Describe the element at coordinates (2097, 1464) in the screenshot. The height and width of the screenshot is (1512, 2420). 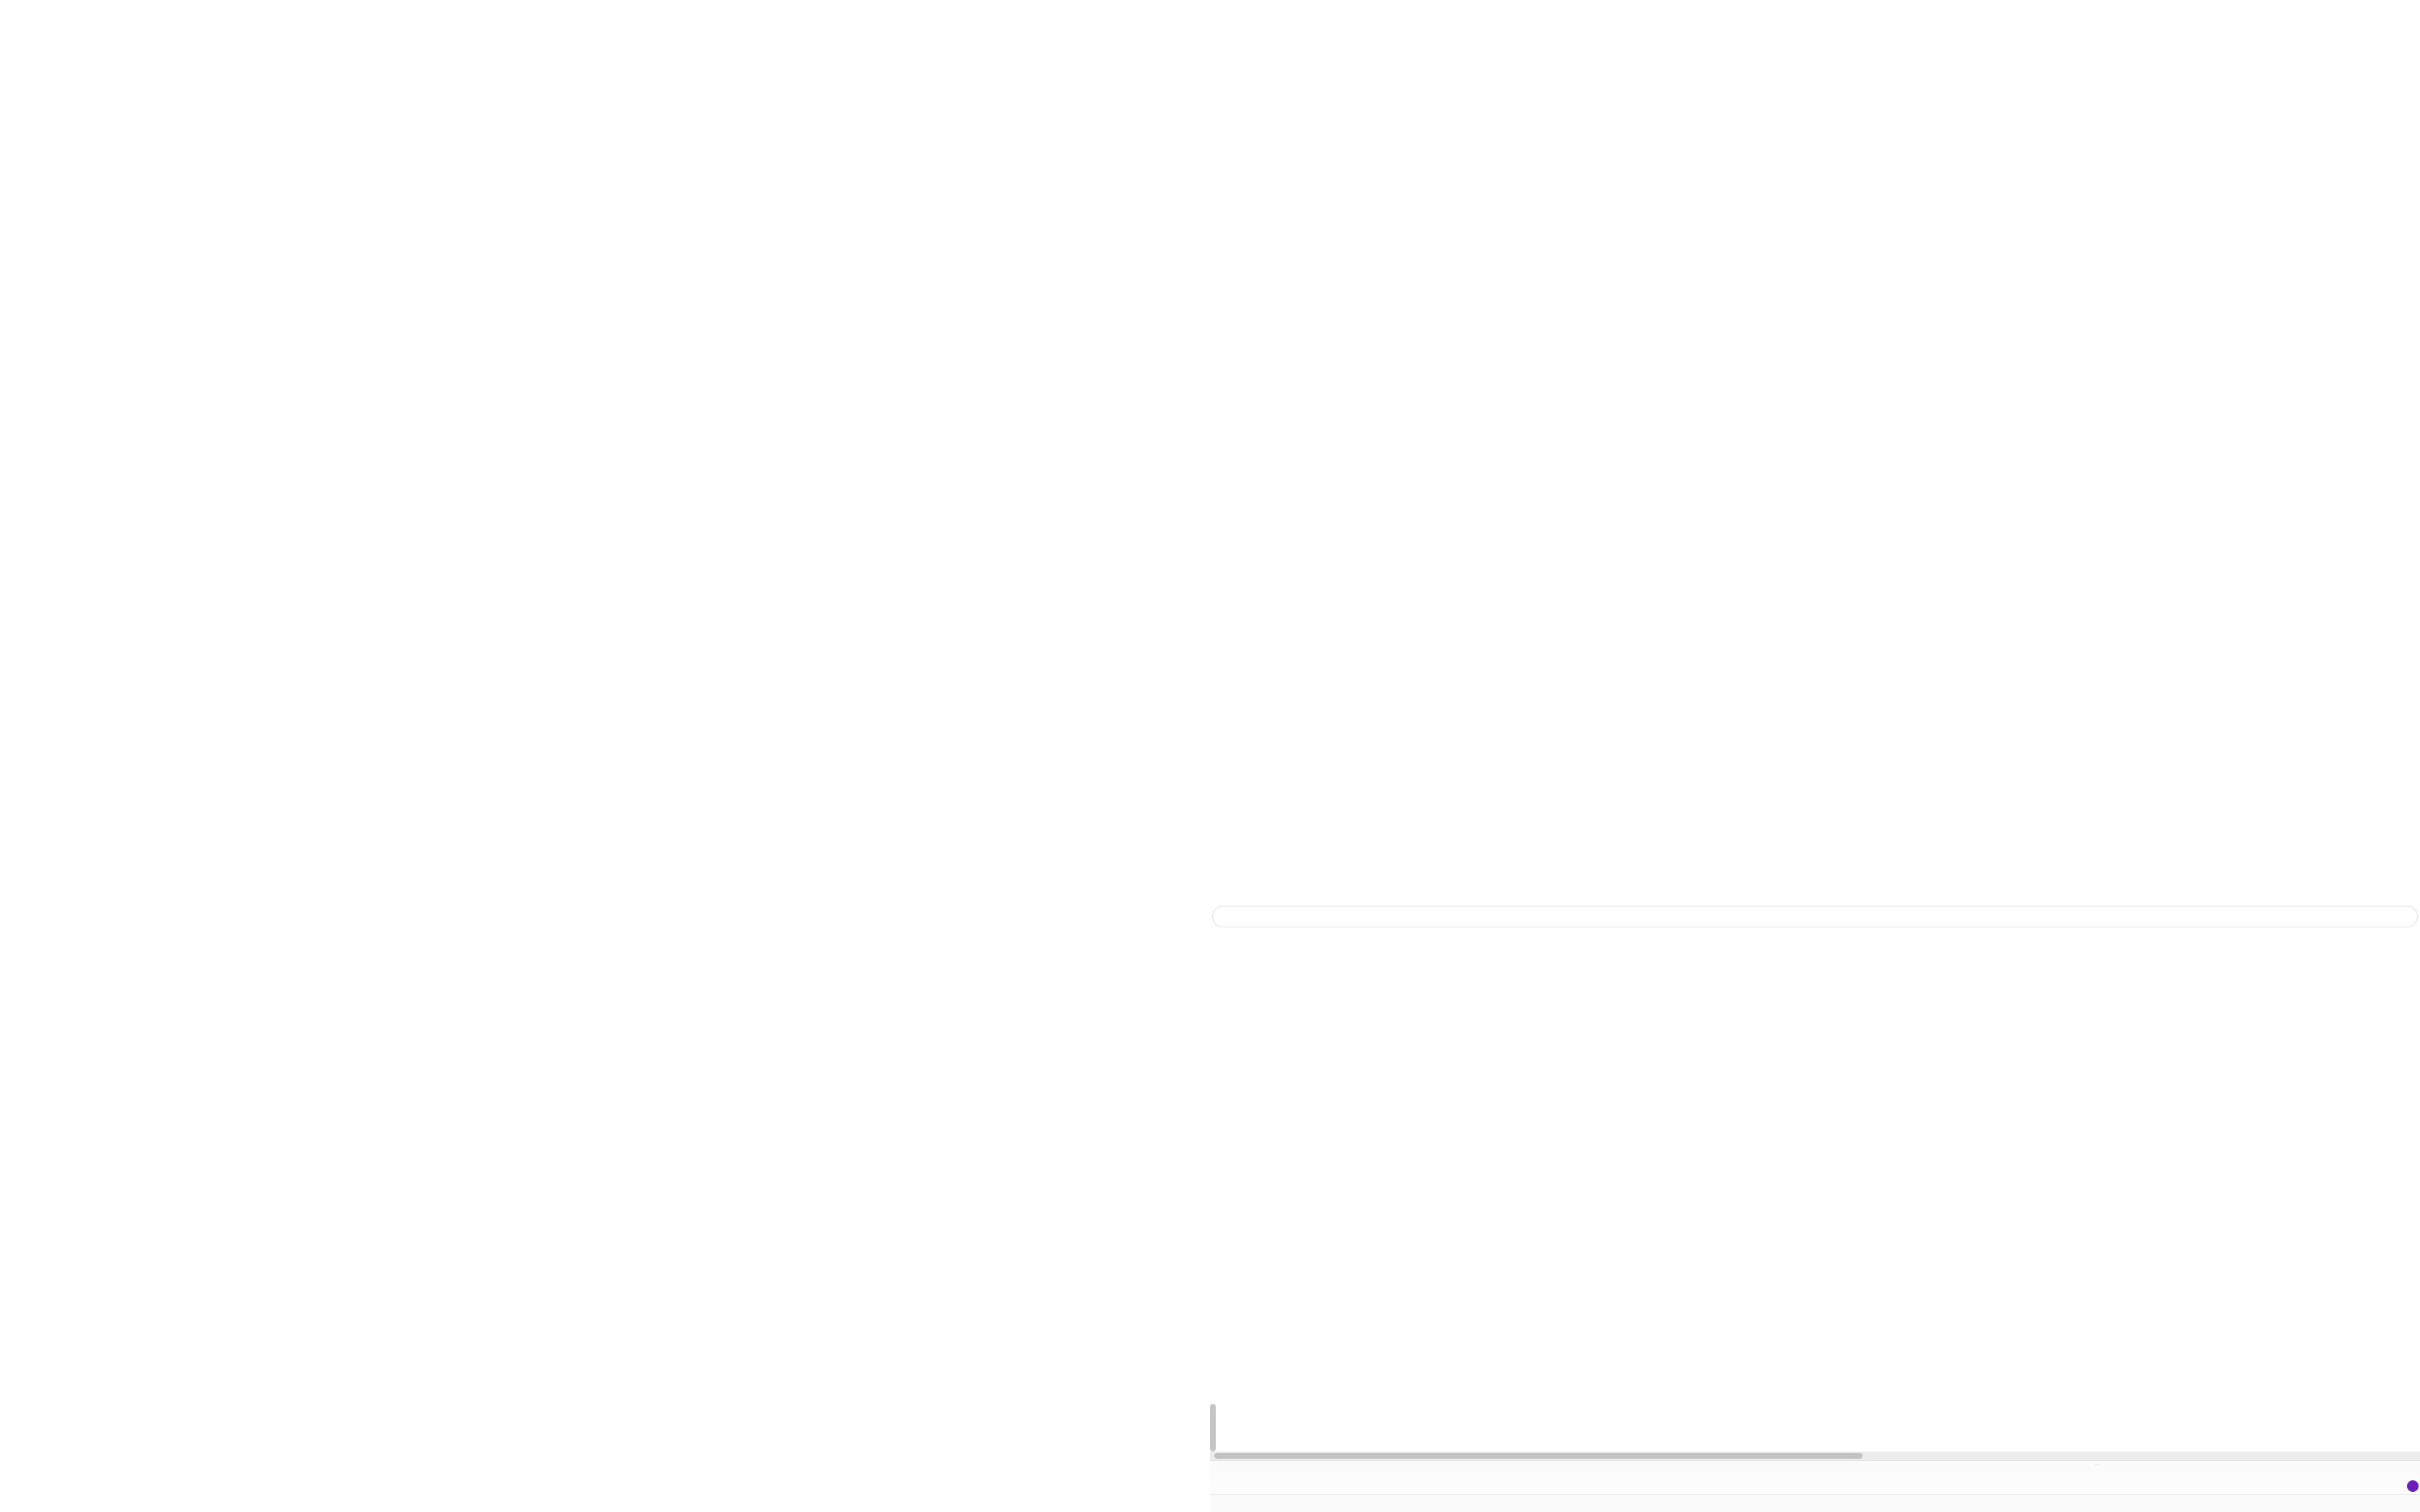
I see `zoom-level-badge` at that location.